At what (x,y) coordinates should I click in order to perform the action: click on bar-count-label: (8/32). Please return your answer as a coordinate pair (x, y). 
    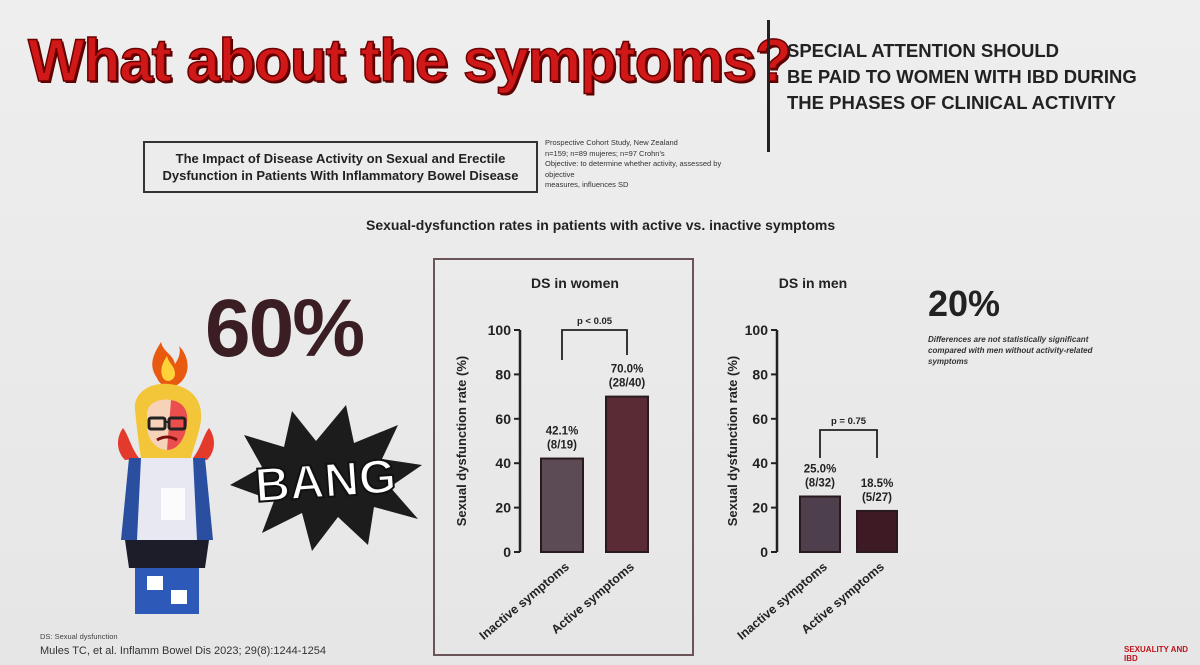
    Looking at the image, I should click on (820, 484).